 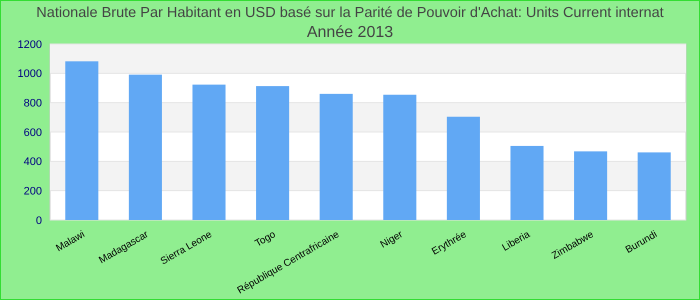 I want to click on chart-subtitle: Année 2013, so click(x=350, y=32).